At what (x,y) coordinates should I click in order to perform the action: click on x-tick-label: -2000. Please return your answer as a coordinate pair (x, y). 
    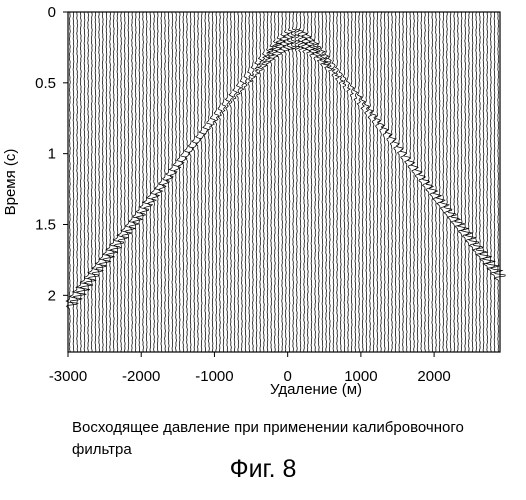
    Looking at the image, I should click on (141, 376).